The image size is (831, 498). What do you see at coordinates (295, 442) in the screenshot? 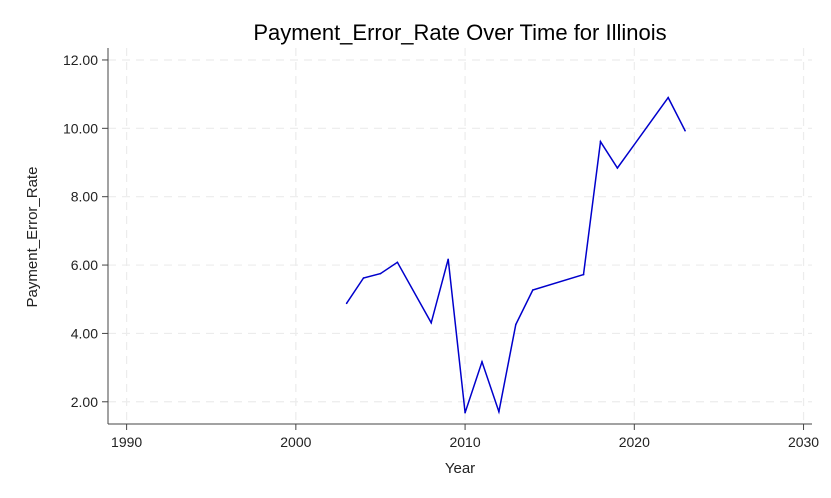
I see `x-tick-label: 2000` at bounding box center [295, 442].